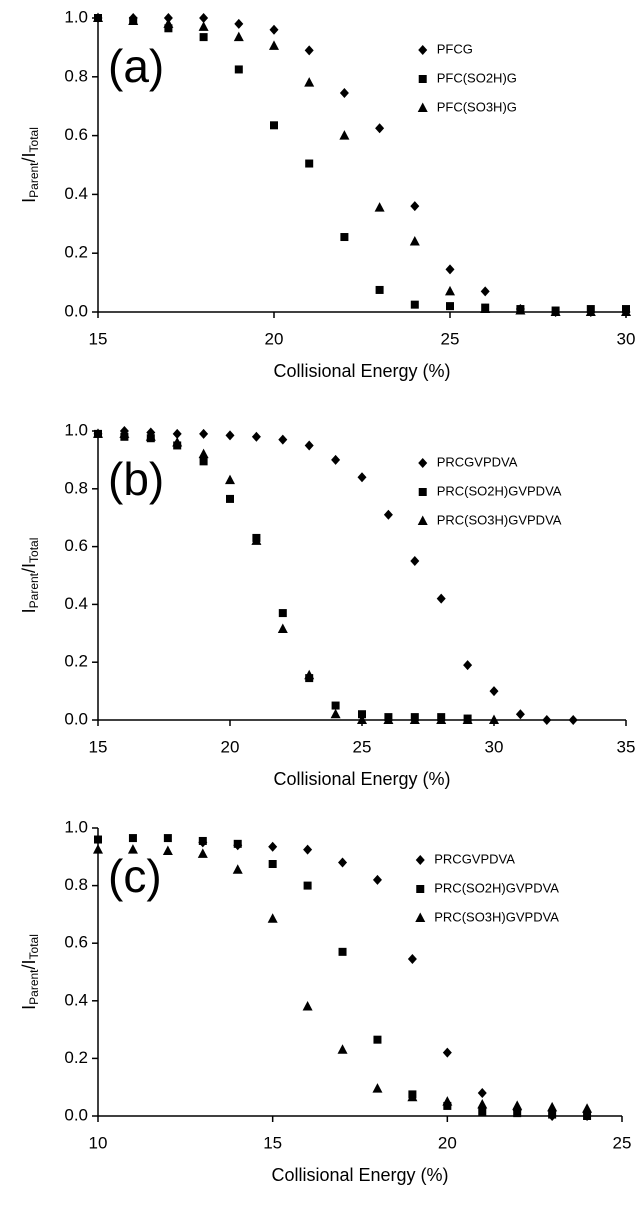  What do you see at coordinates (494, 746) in the screenshot?
I see `x-tick-label: 30` at bounding box center [494, 746].